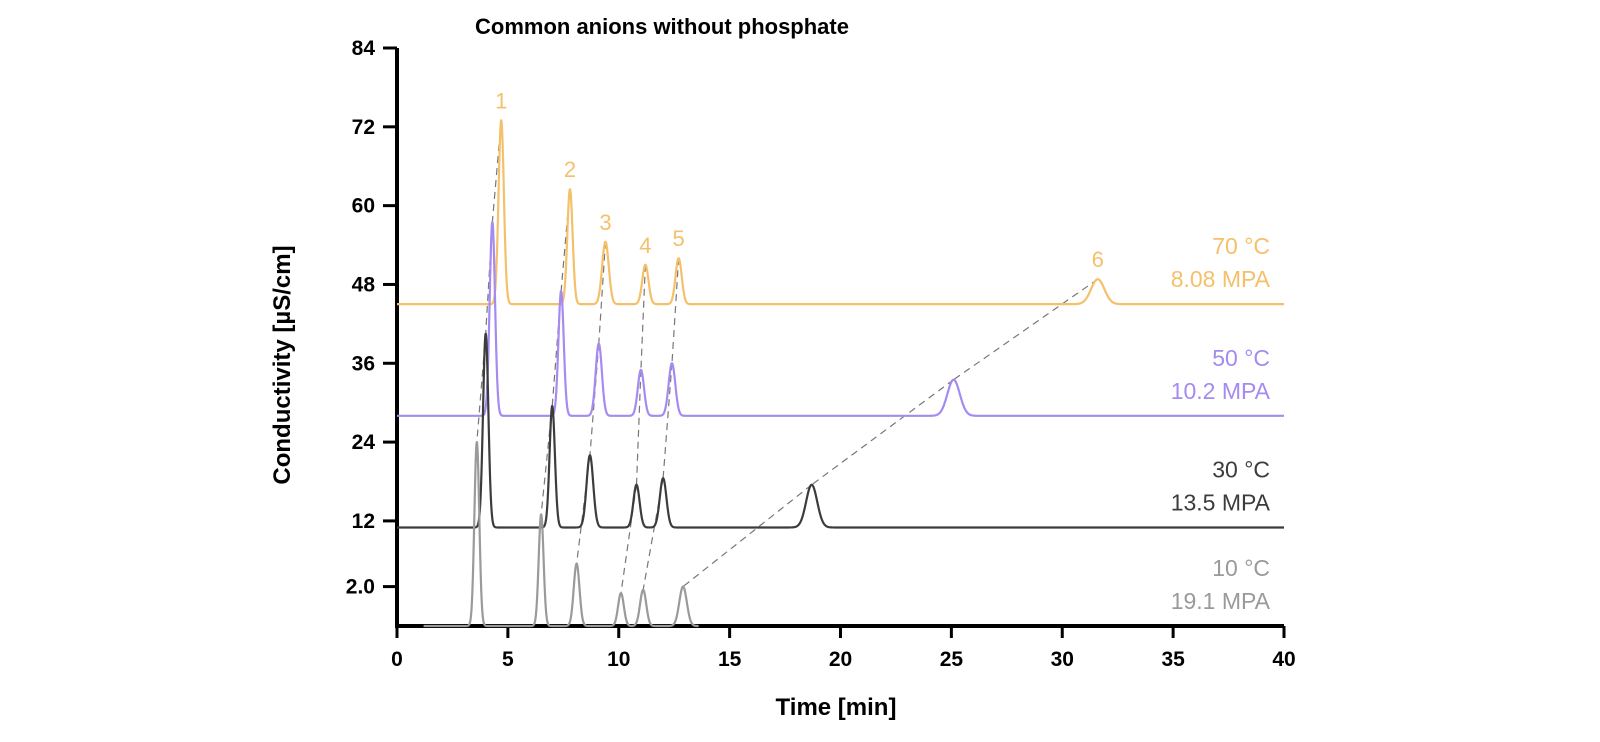 The width and height of the screenshot is (1600, 742). Describe the element at coordinates (363, 363) in the screenshot. I see `y-tick-label: 36` at that location.